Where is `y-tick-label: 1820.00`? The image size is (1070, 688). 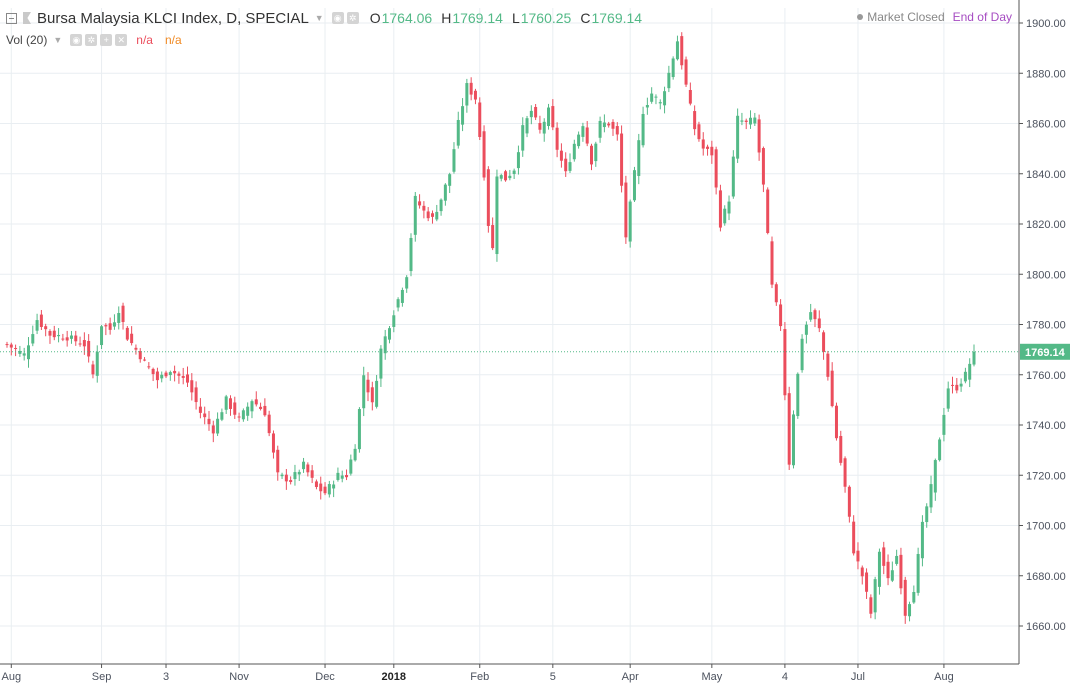
y-tick-label: 1820.00 is located at coordinates (1046, 225).